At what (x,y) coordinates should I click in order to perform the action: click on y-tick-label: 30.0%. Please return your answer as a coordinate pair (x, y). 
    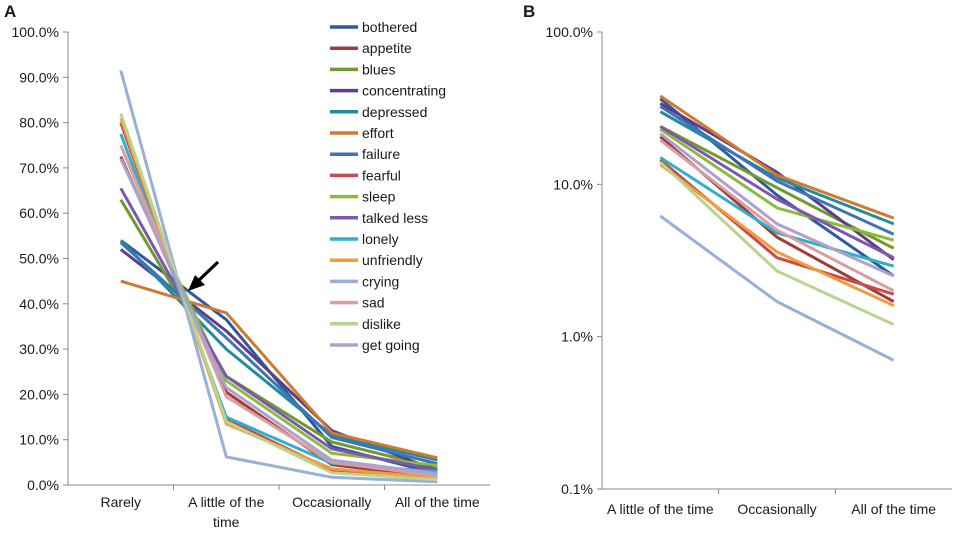
    Looking at the image, I should click on (39, 349).